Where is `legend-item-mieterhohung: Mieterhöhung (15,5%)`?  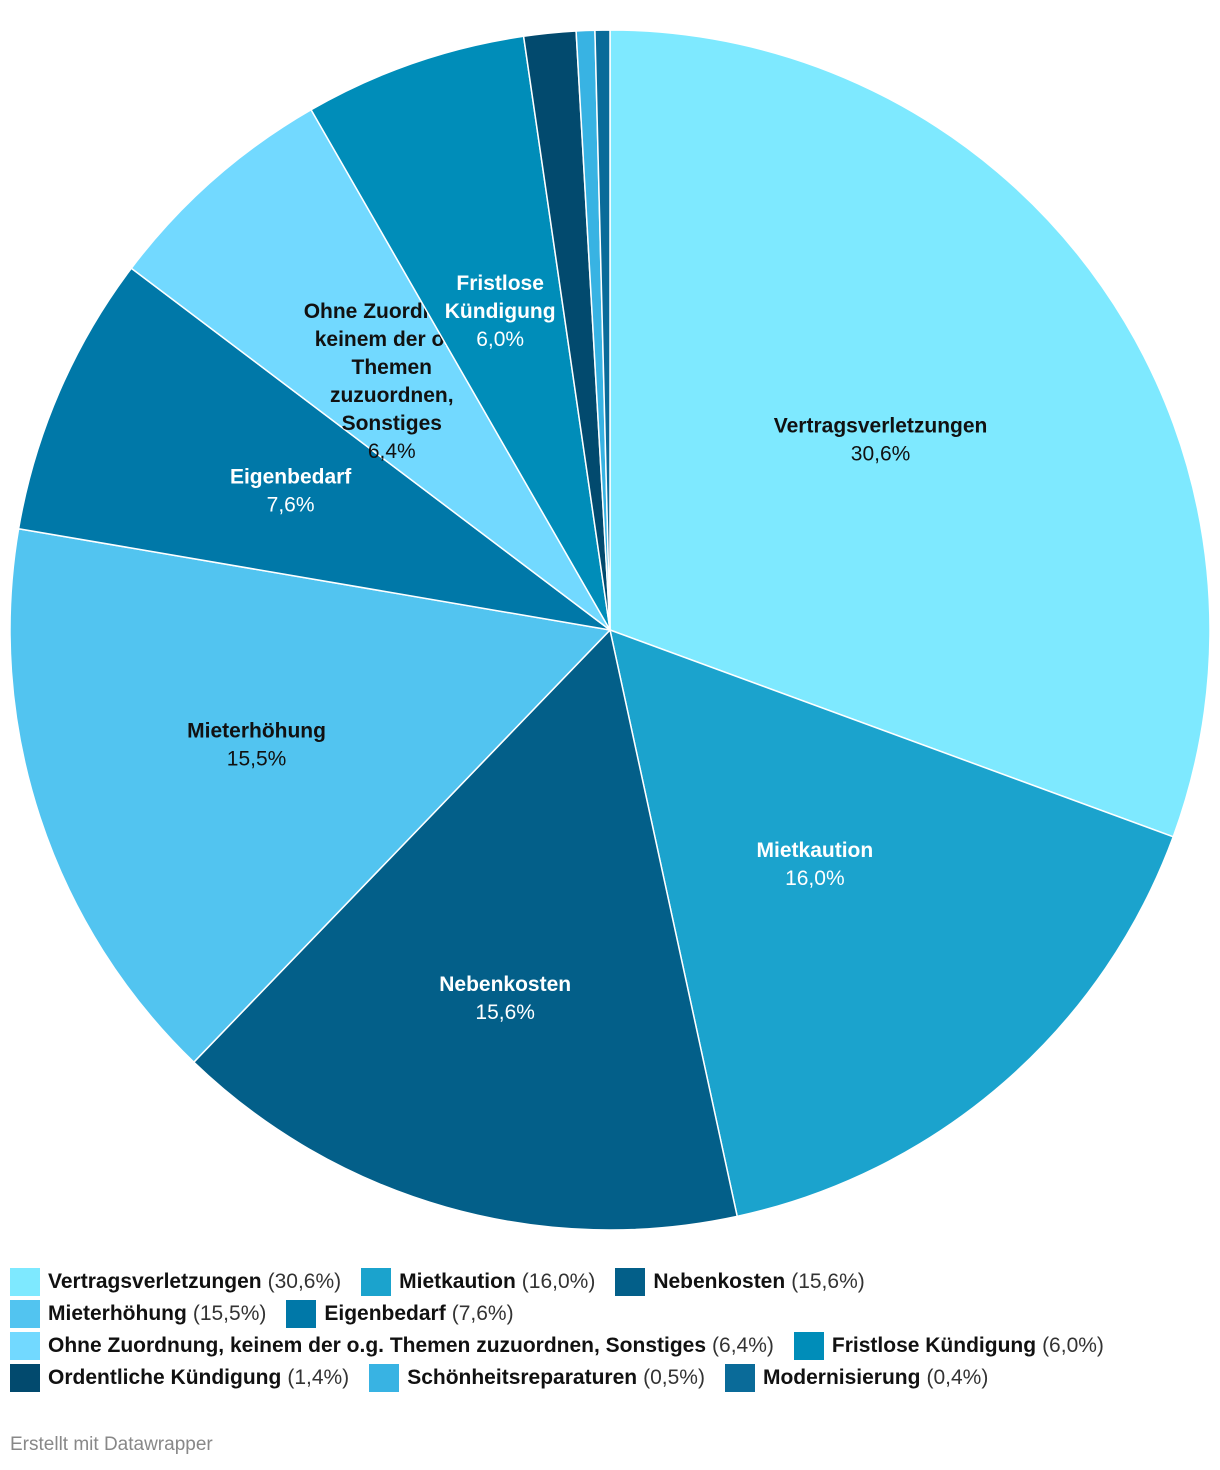
legend-item-mieterhohung: Mieterhöhung (15,5%) is located at coordinates (138, 1314).